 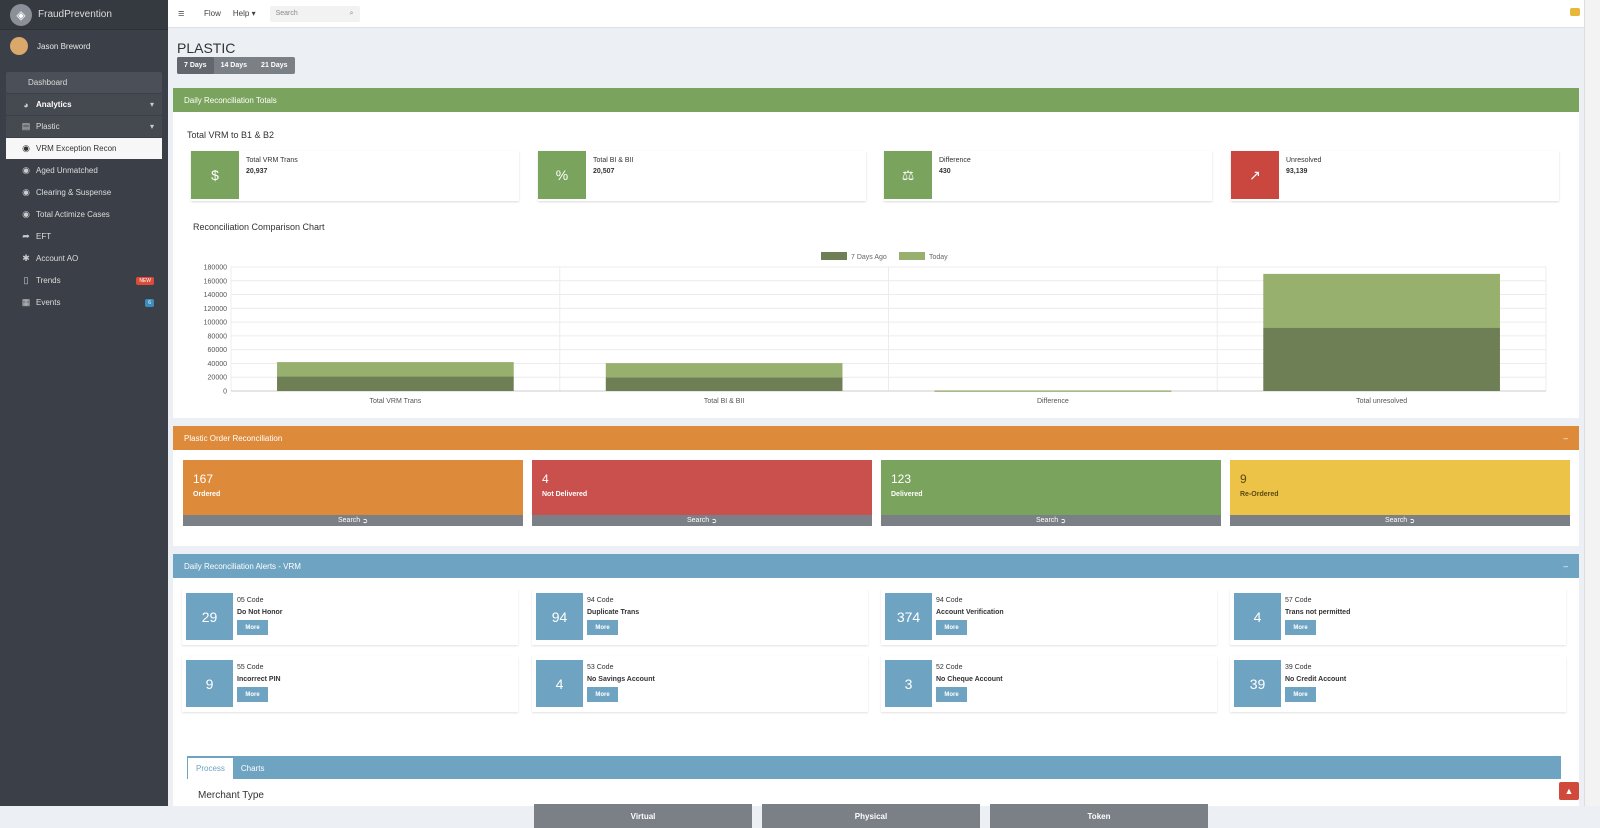 What do you see at coordinates (257, 171) in the screenshot?
I see `stat-value: 20,937` at bounding box center [257, 171].